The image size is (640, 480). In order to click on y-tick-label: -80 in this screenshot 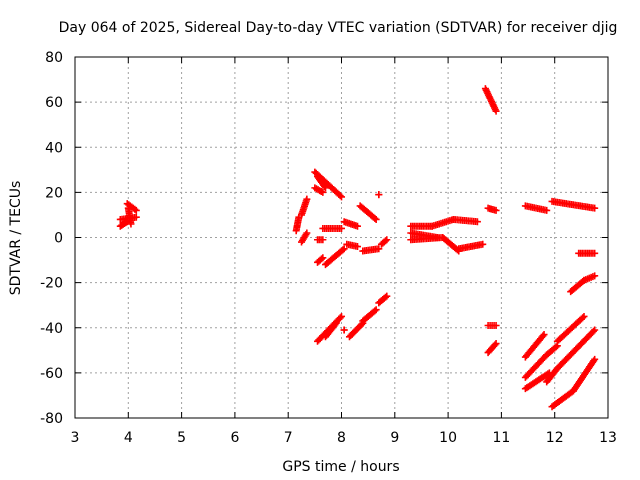, I will do `click(51, 419)`.